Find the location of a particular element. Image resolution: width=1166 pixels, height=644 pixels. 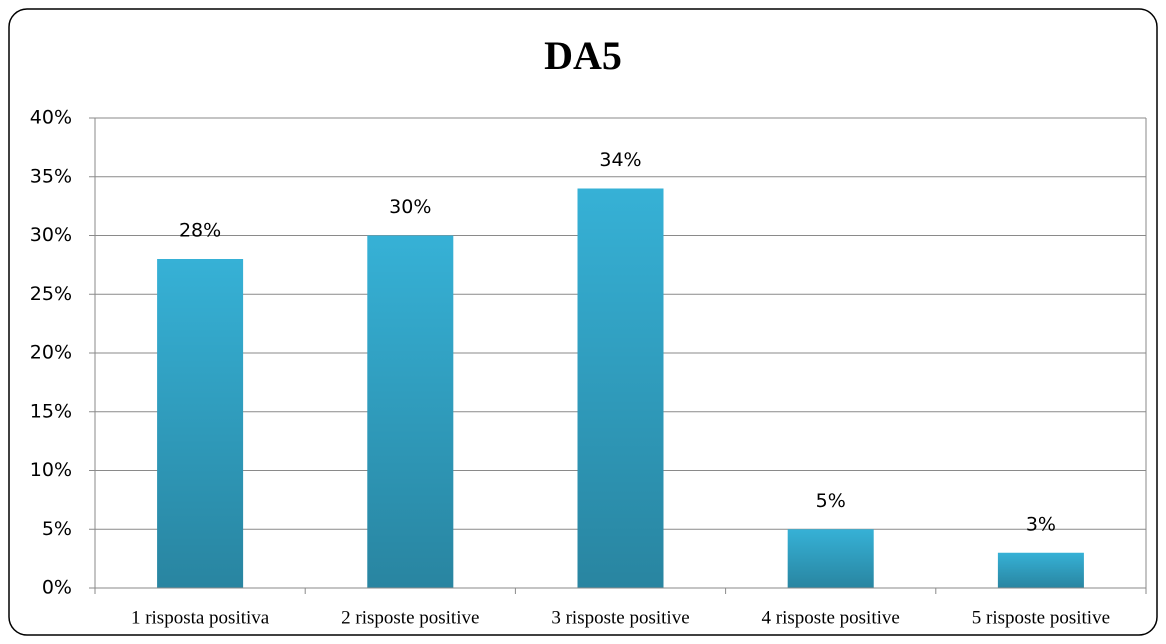

y-tick-label: 35% is located at coordinates (51, 176).